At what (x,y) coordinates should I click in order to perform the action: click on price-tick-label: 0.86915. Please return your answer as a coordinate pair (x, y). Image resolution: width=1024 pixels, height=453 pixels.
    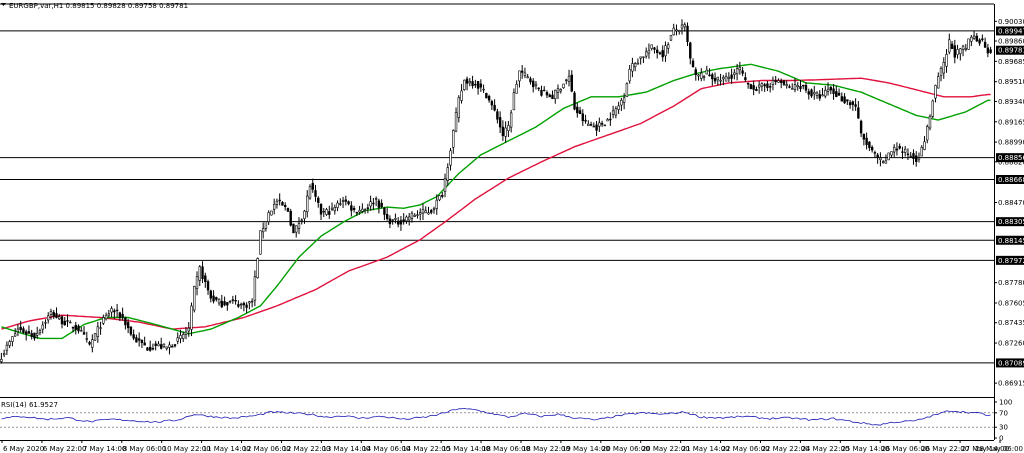
    Looking at the image, I should click on (1011, 384).